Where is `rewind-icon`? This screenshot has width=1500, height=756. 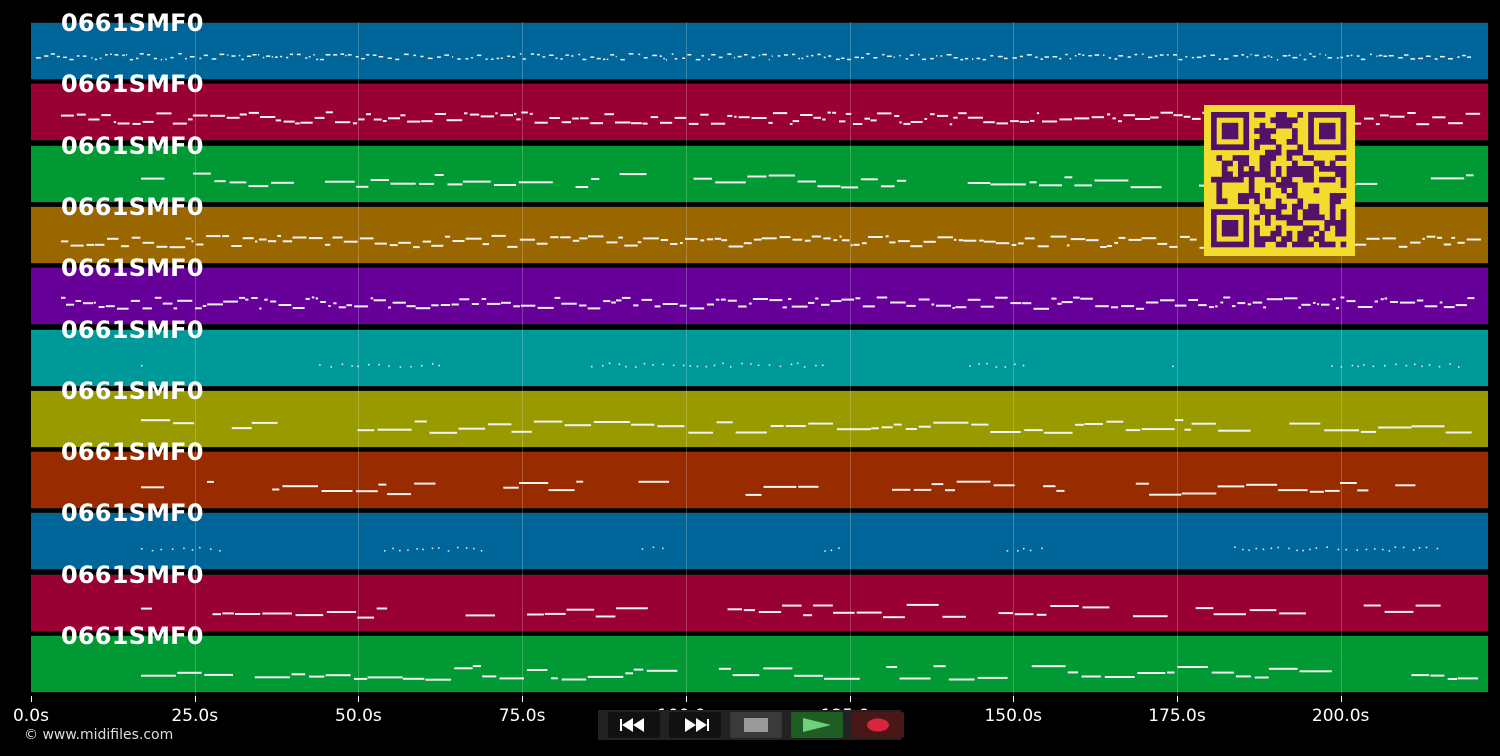
rewind-icon is located at coordinates (632, 725).